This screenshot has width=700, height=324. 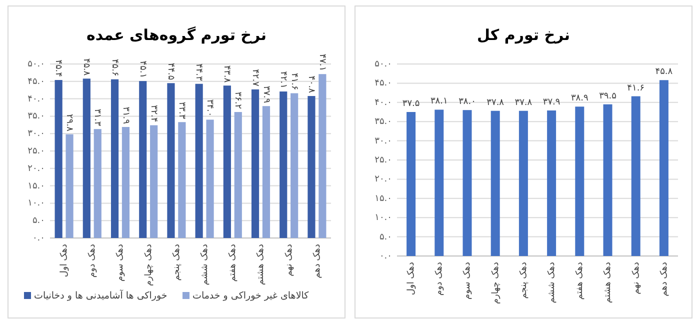 I want to click on data-label: ۳۸.۹, so click(x=579, y=99).